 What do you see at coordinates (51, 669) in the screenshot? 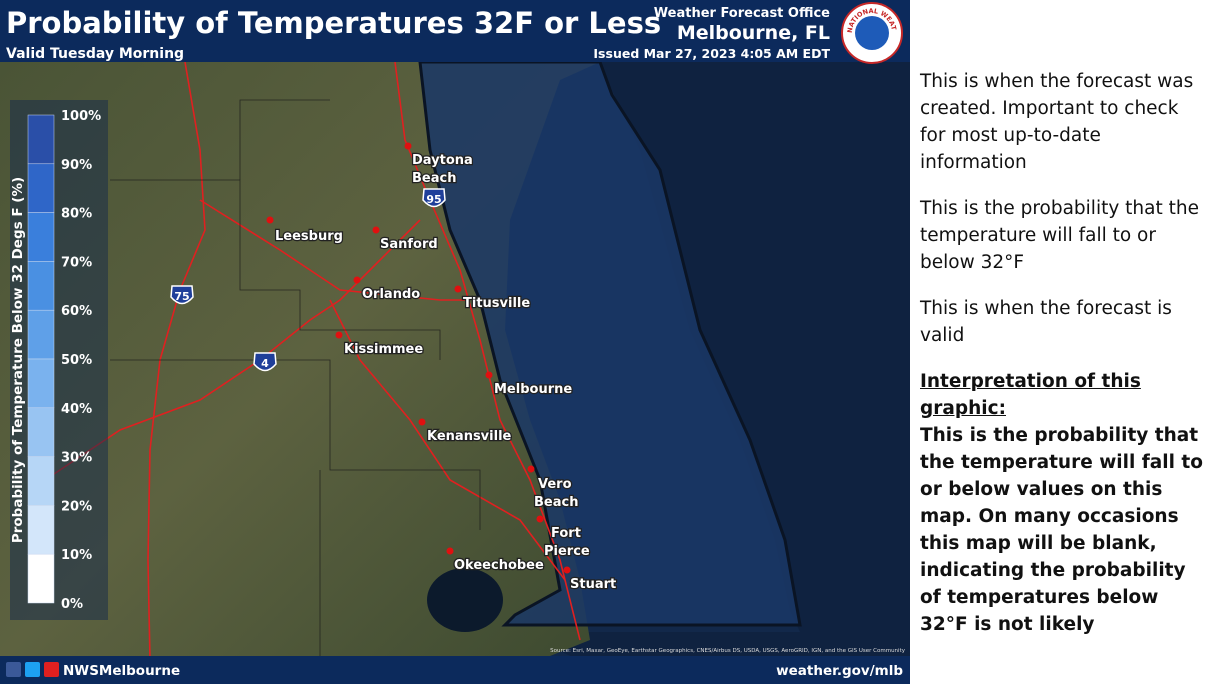
I see `youtube-icon` at bounding box center [51, 669].